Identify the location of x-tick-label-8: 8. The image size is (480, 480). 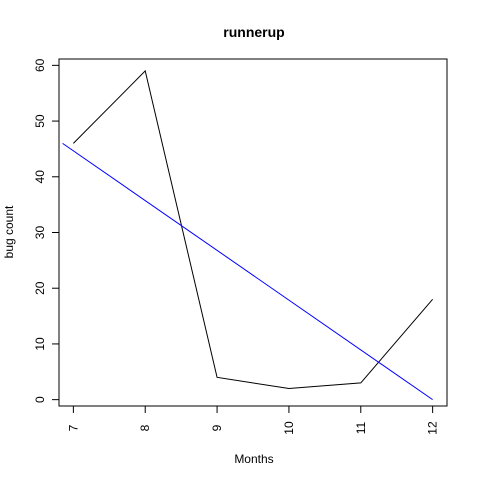
(145, 427).